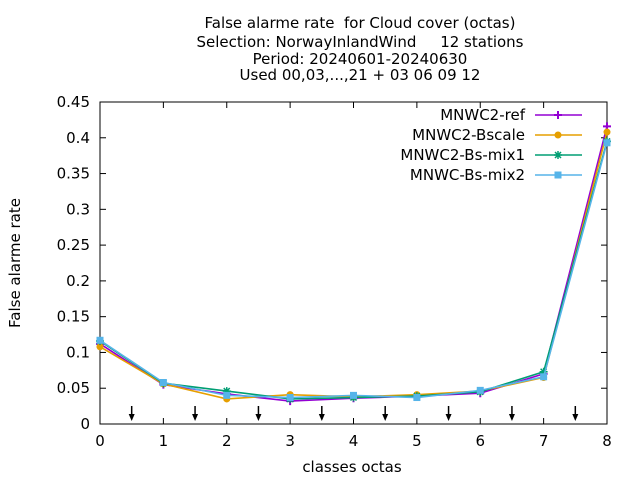 The height and width of the screenshot is (480, 640). I want to click on y-tick-label: 0.25, so click(73, 245).